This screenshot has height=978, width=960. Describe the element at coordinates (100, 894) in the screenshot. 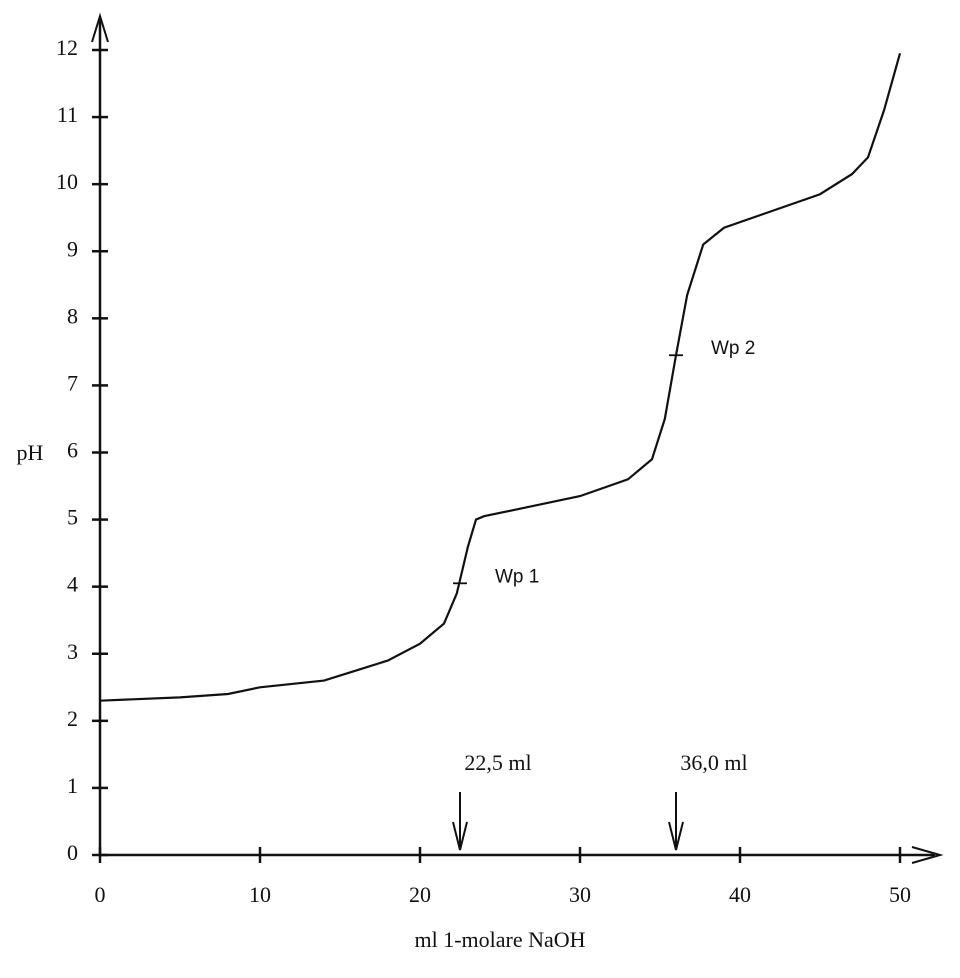

I see `x-tick-label: 0` at that location.